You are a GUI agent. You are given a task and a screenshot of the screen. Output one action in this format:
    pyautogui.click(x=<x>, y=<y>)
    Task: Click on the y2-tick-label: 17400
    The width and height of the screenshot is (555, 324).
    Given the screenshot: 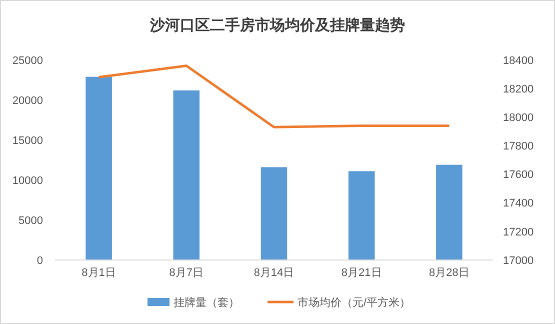 What is the action you would take?
    pyautogui.click(x=518, y=204)
    